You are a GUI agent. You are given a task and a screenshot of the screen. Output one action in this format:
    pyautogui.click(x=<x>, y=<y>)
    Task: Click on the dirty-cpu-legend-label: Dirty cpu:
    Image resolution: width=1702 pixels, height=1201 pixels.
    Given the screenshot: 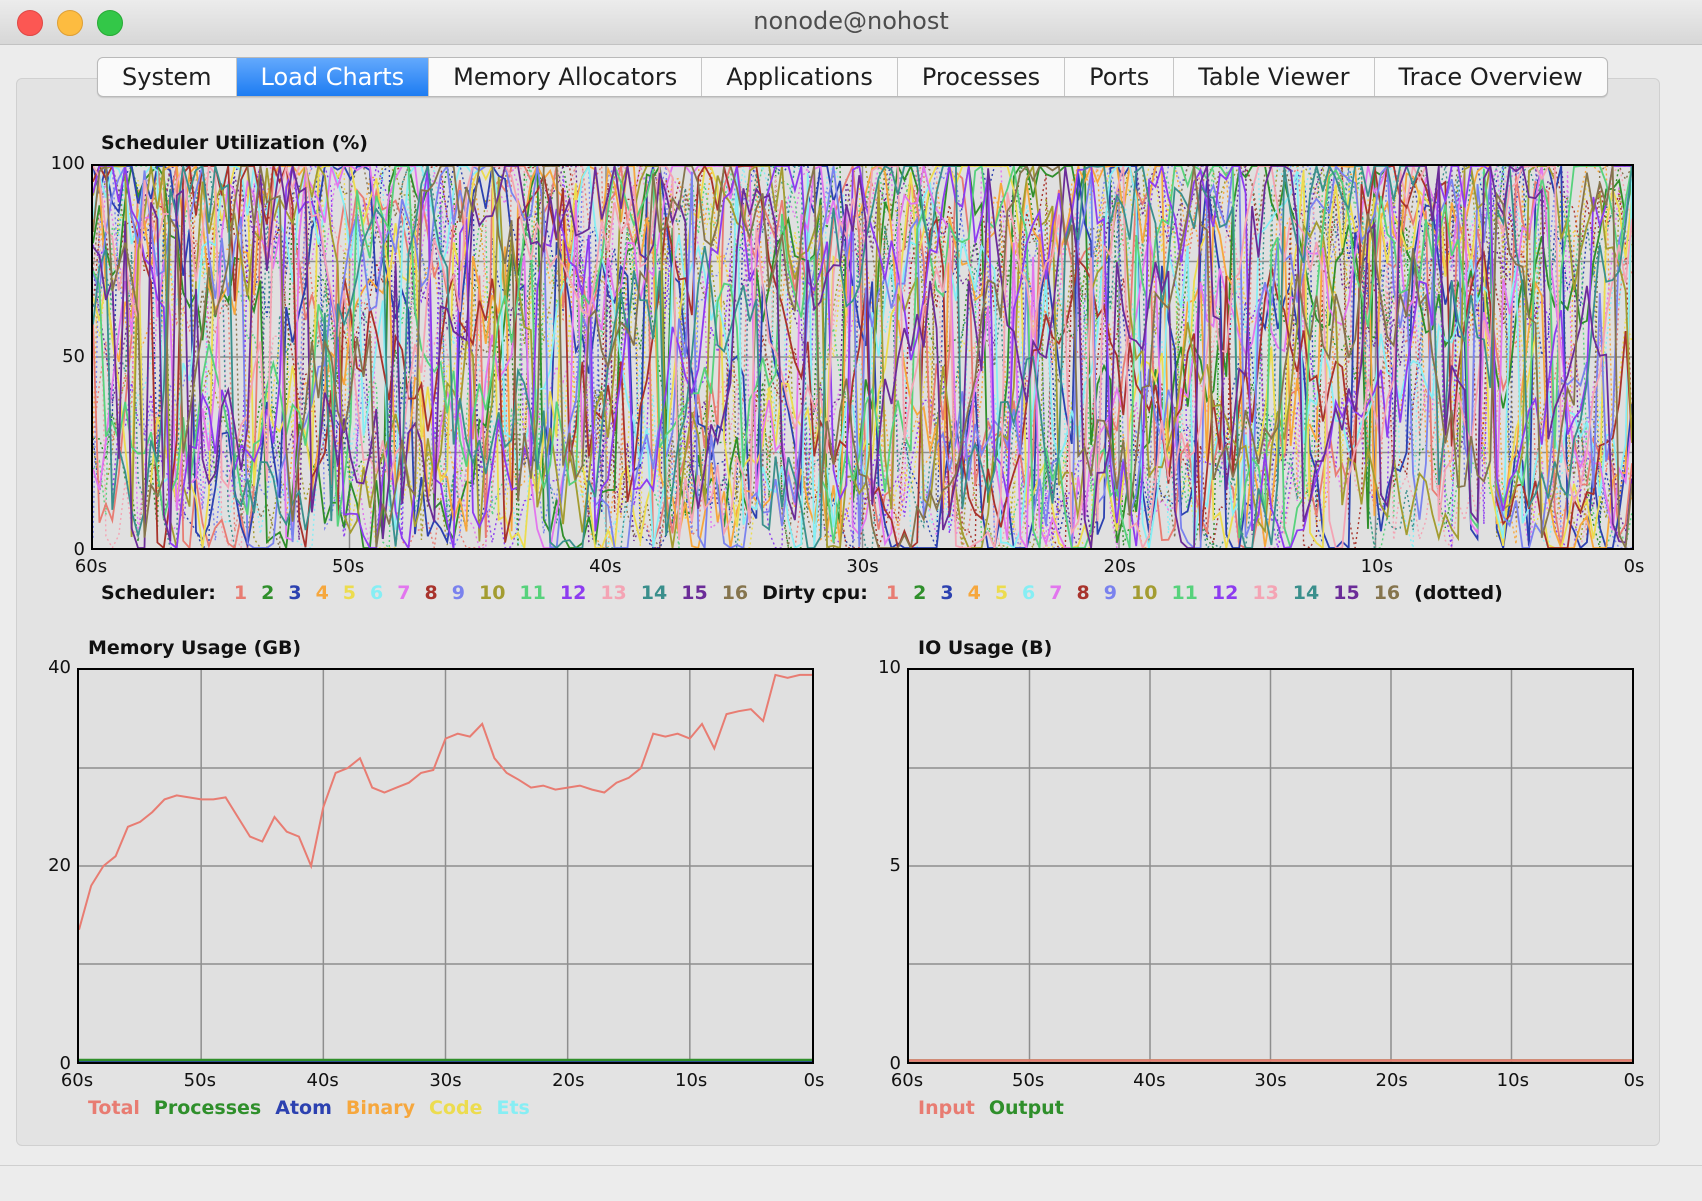 What is the action you would take?
    pyautogui.click(x=815, y=593)
    